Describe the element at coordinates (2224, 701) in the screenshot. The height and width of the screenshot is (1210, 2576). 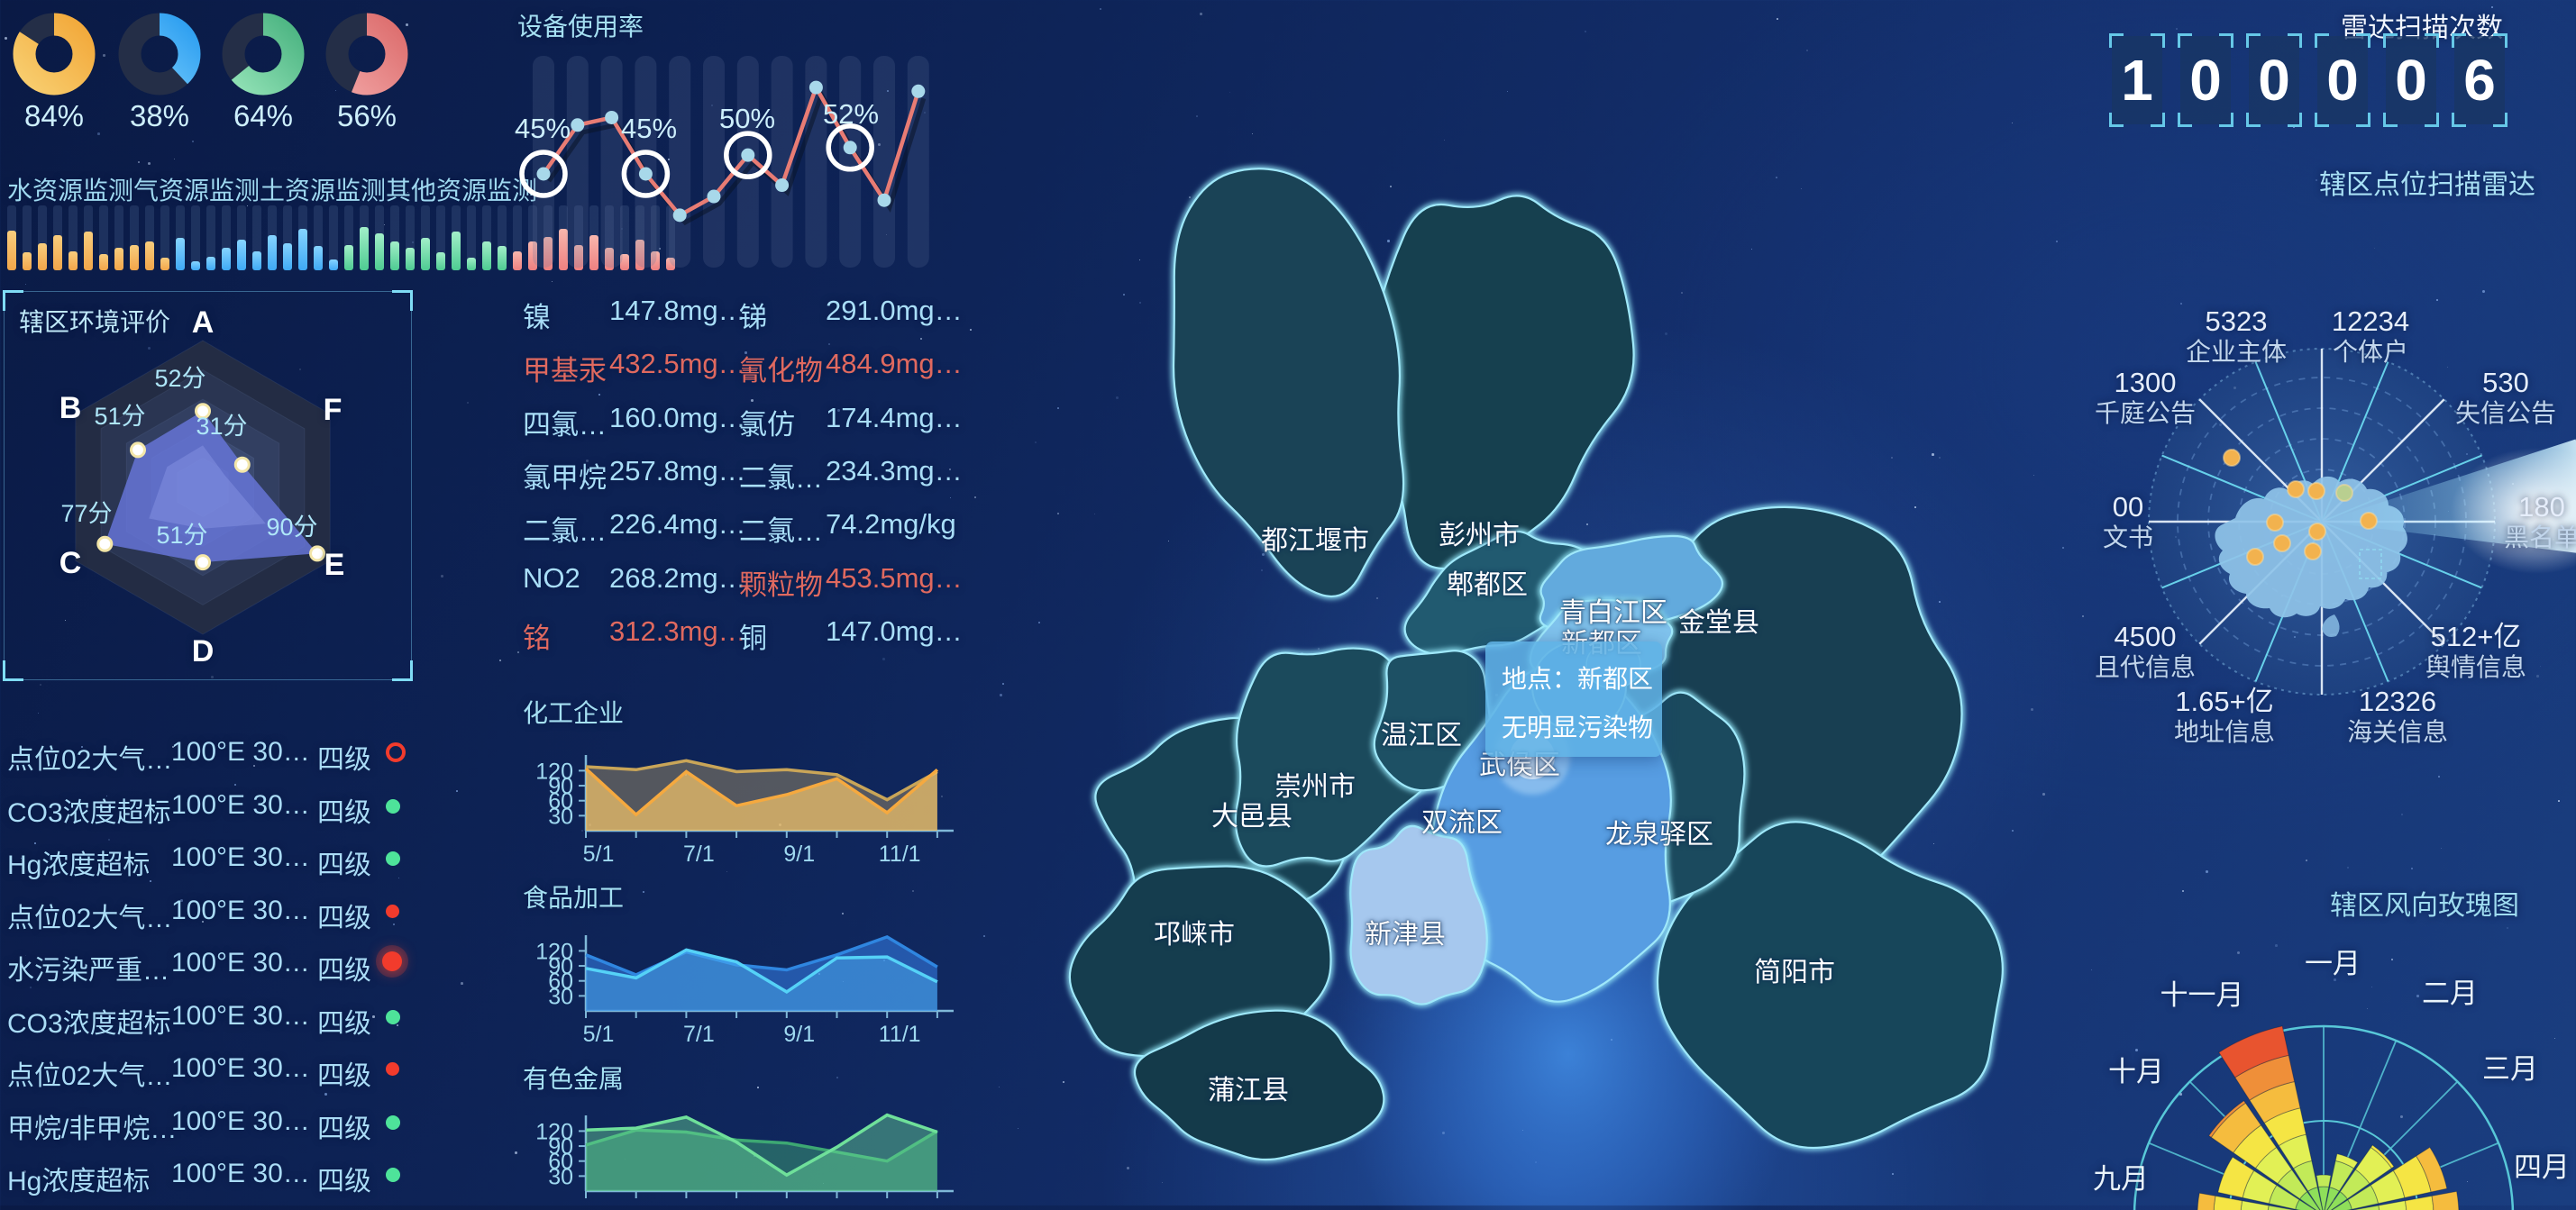
I see `radar-stat-value: 1.65+亿` at that location.